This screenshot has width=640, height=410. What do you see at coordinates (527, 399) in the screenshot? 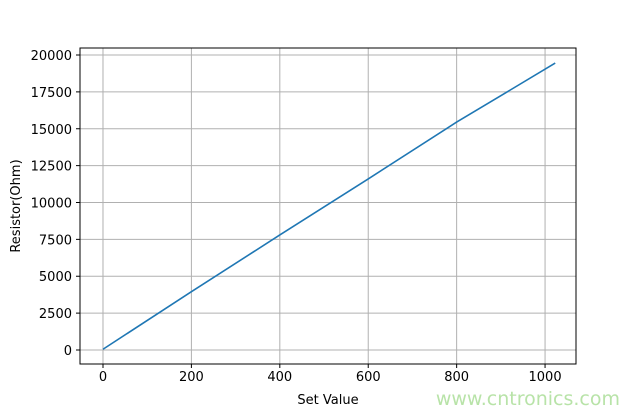
I see `watermark: www.cntronics.com` at bounding box center [527, 399].